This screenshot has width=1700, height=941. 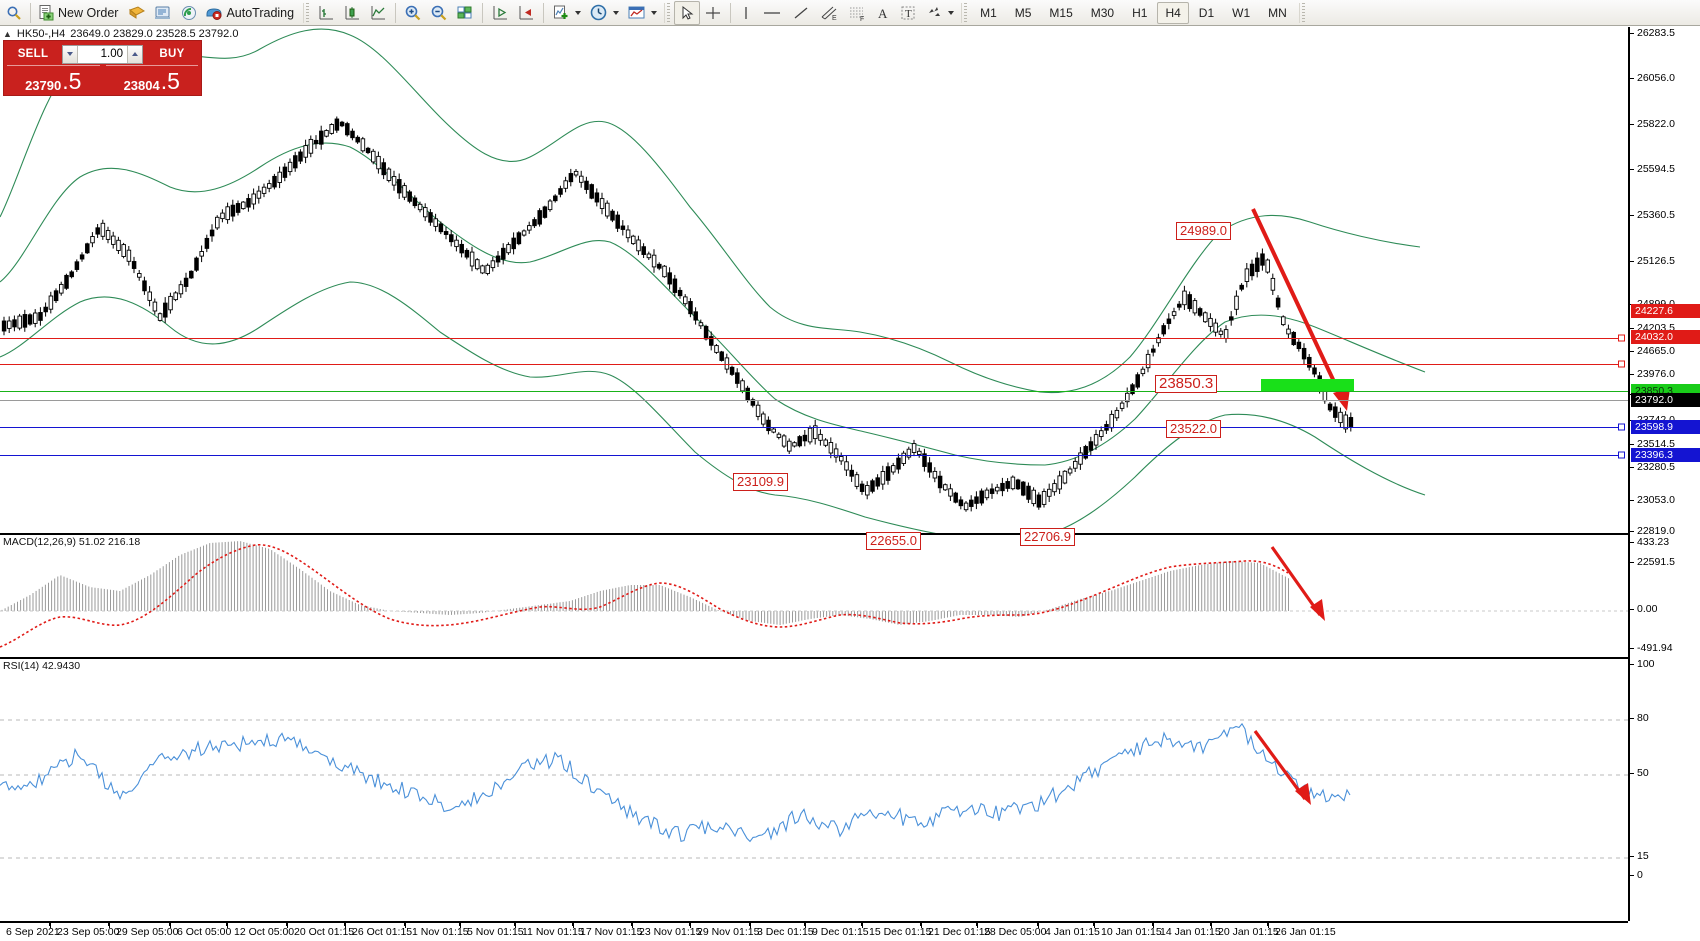 I want to click on add-indicator-icon, so click(x=566, y=13).